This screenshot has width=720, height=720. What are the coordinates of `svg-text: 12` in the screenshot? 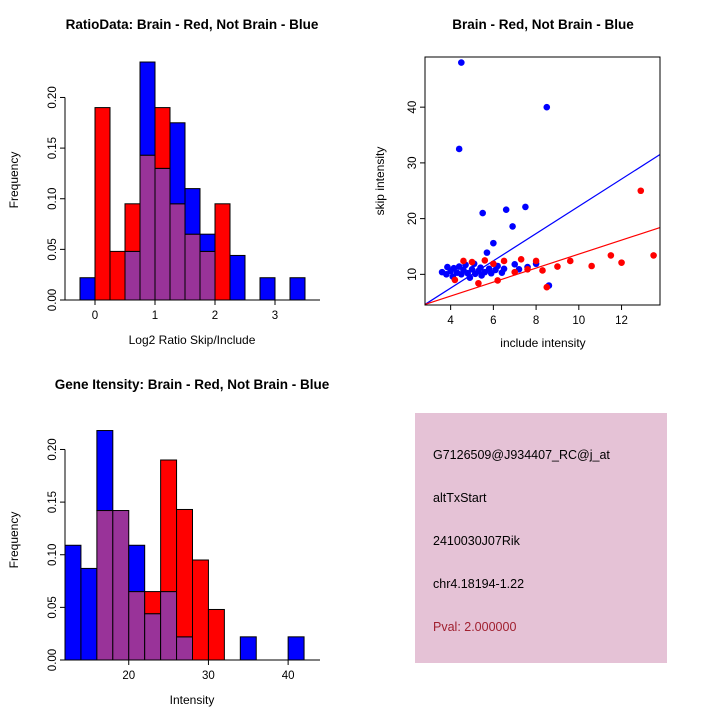 It's located at (621, 321).